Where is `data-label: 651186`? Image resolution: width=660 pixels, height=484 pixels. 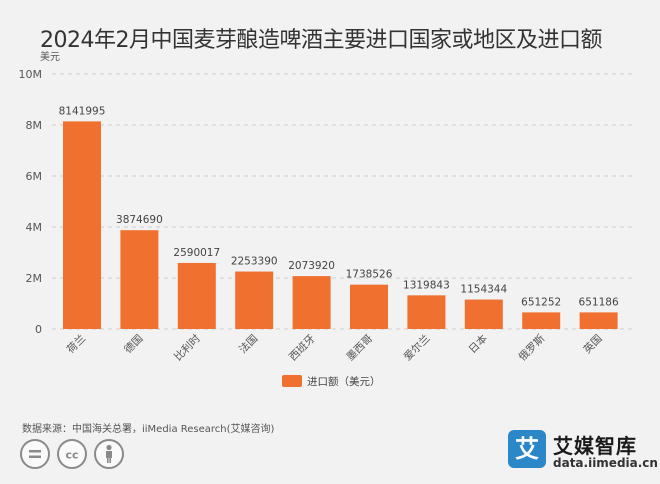 data-label: 651186 is located at coordinates (599, 302).